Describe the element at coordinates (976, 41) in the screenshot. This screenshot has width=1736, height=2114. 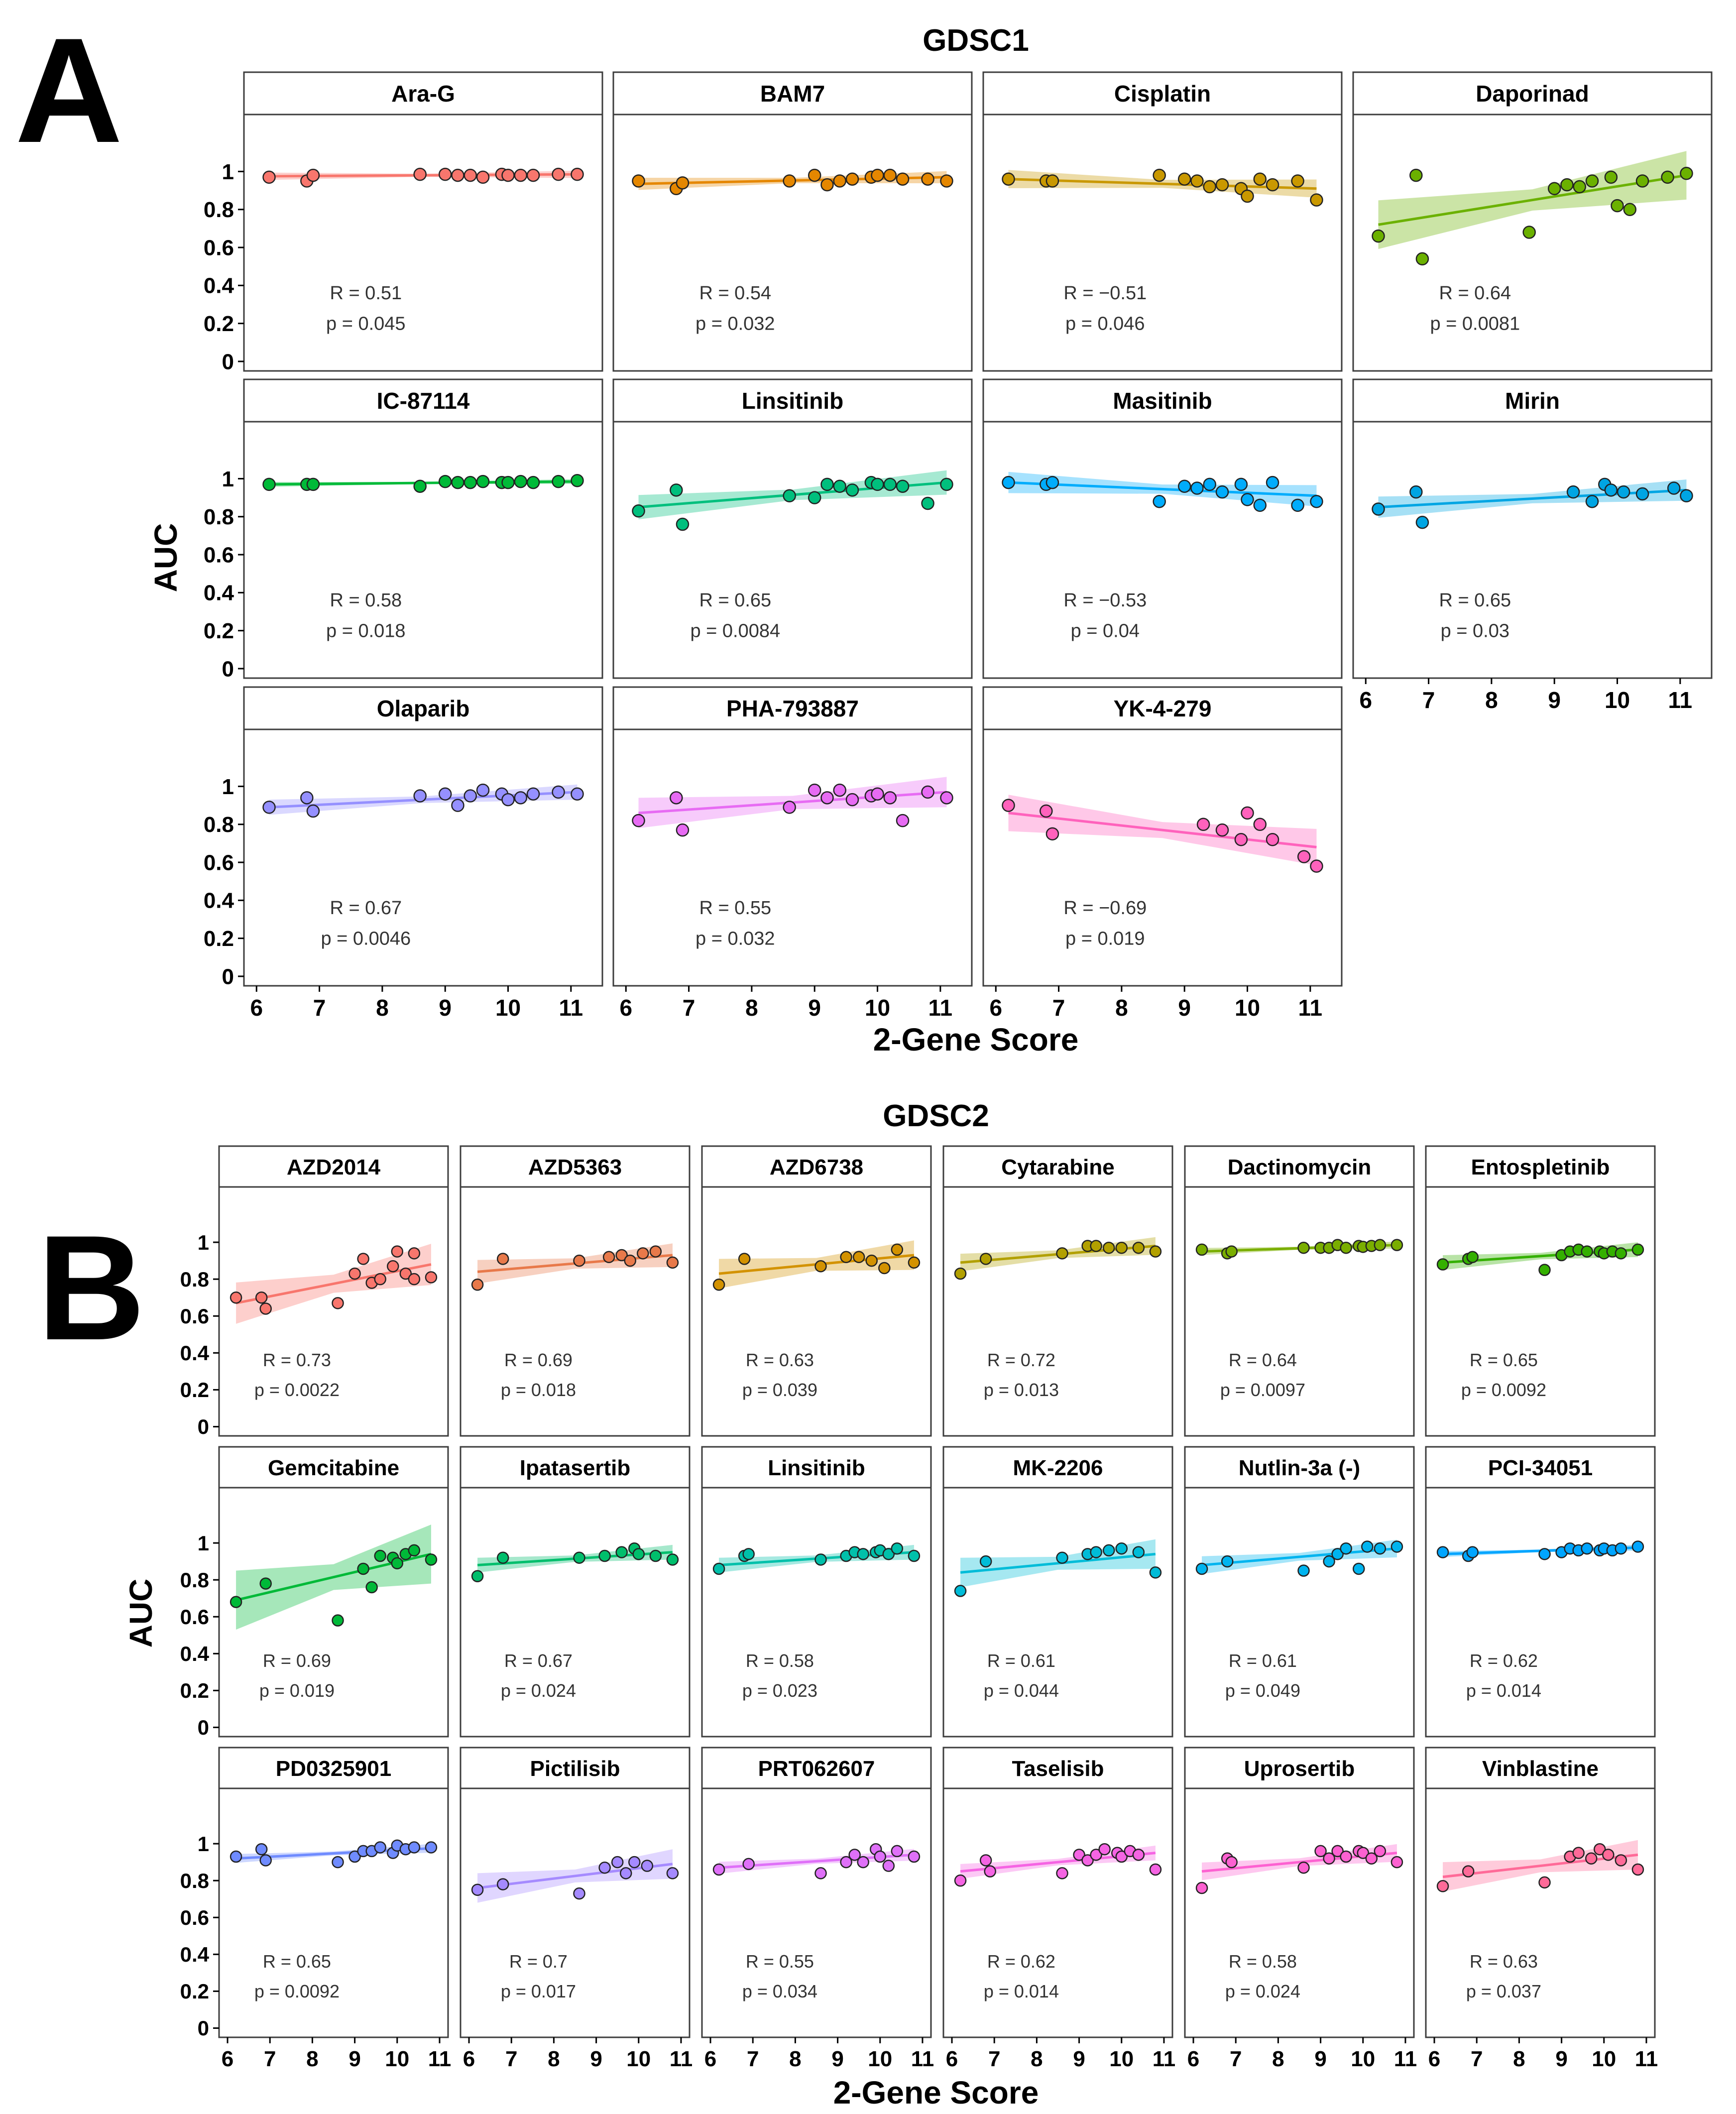
I see `chart-title: GDSC1` at that location.